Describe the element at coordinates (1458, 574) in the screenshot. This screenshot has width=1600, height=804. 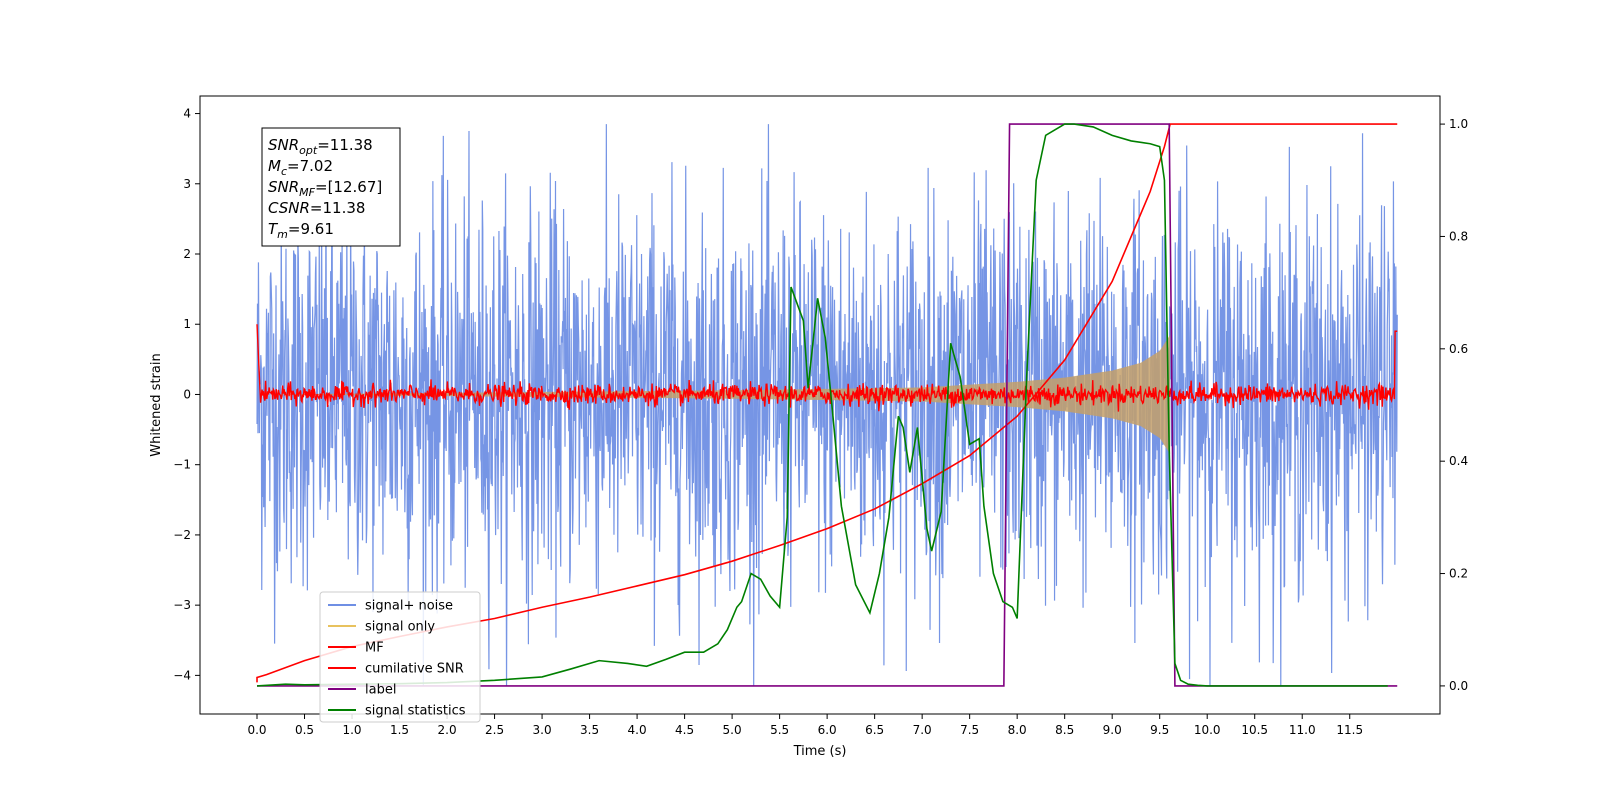
I see `y2-tick-label: 0.2` at that location.